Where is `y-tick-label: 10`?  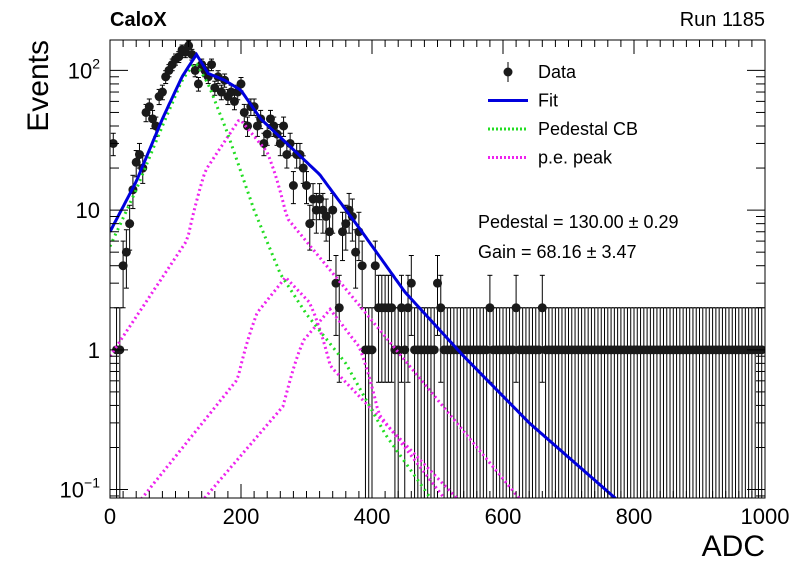
y-tick-label: 10 is located at coordinates (88, 210).